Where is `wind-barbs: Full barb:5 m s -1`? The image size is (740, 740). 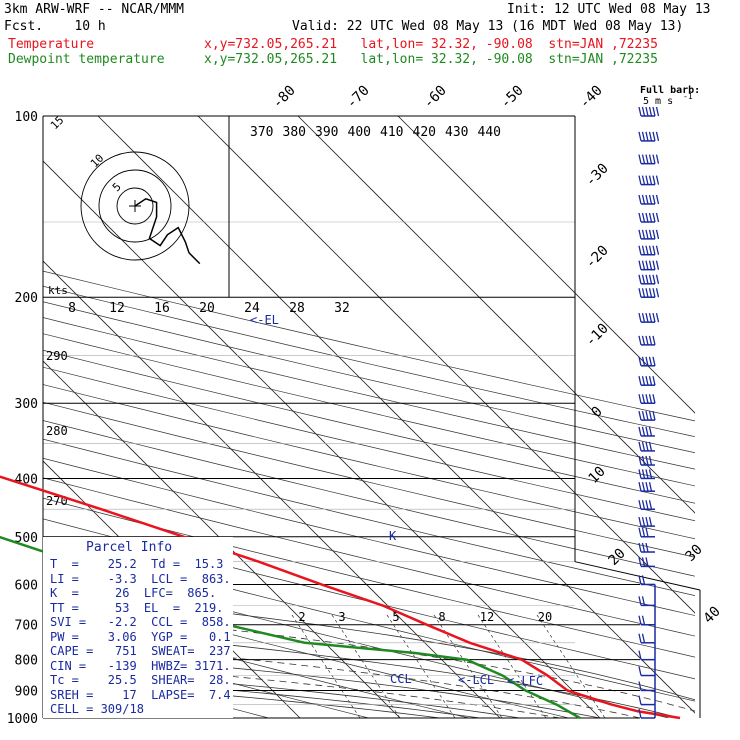 wind-barbs: Full barb:5 m s -1 is located at coordinates (669, 402).